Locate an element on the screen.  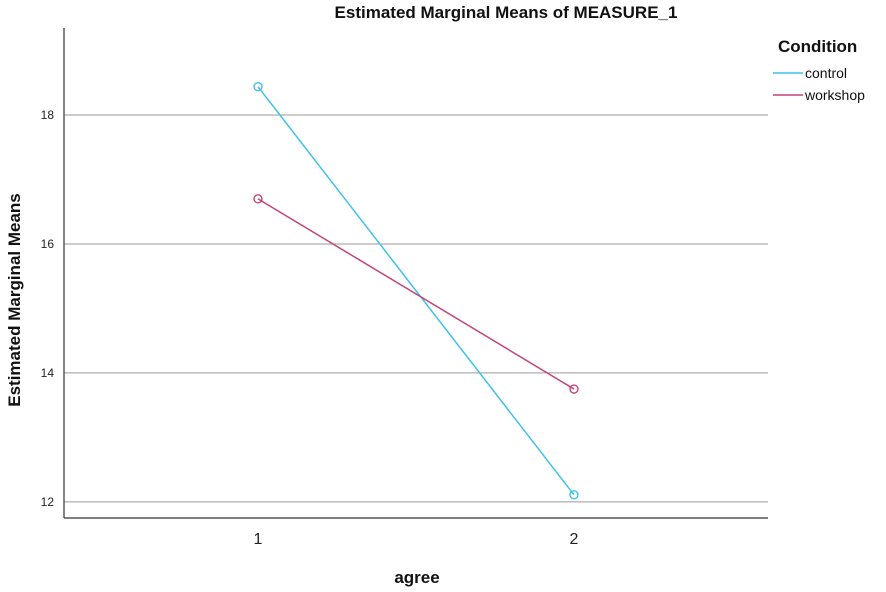
legend: Condition control workshop is located at coordinates (819, 70).